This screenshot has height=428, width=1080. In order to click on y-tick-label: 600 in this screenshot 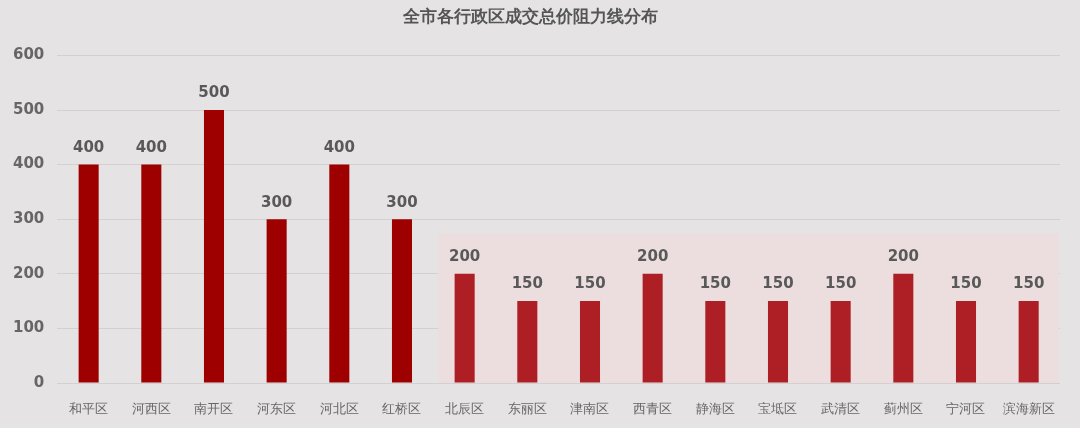, I will do `click(29, 54)`.